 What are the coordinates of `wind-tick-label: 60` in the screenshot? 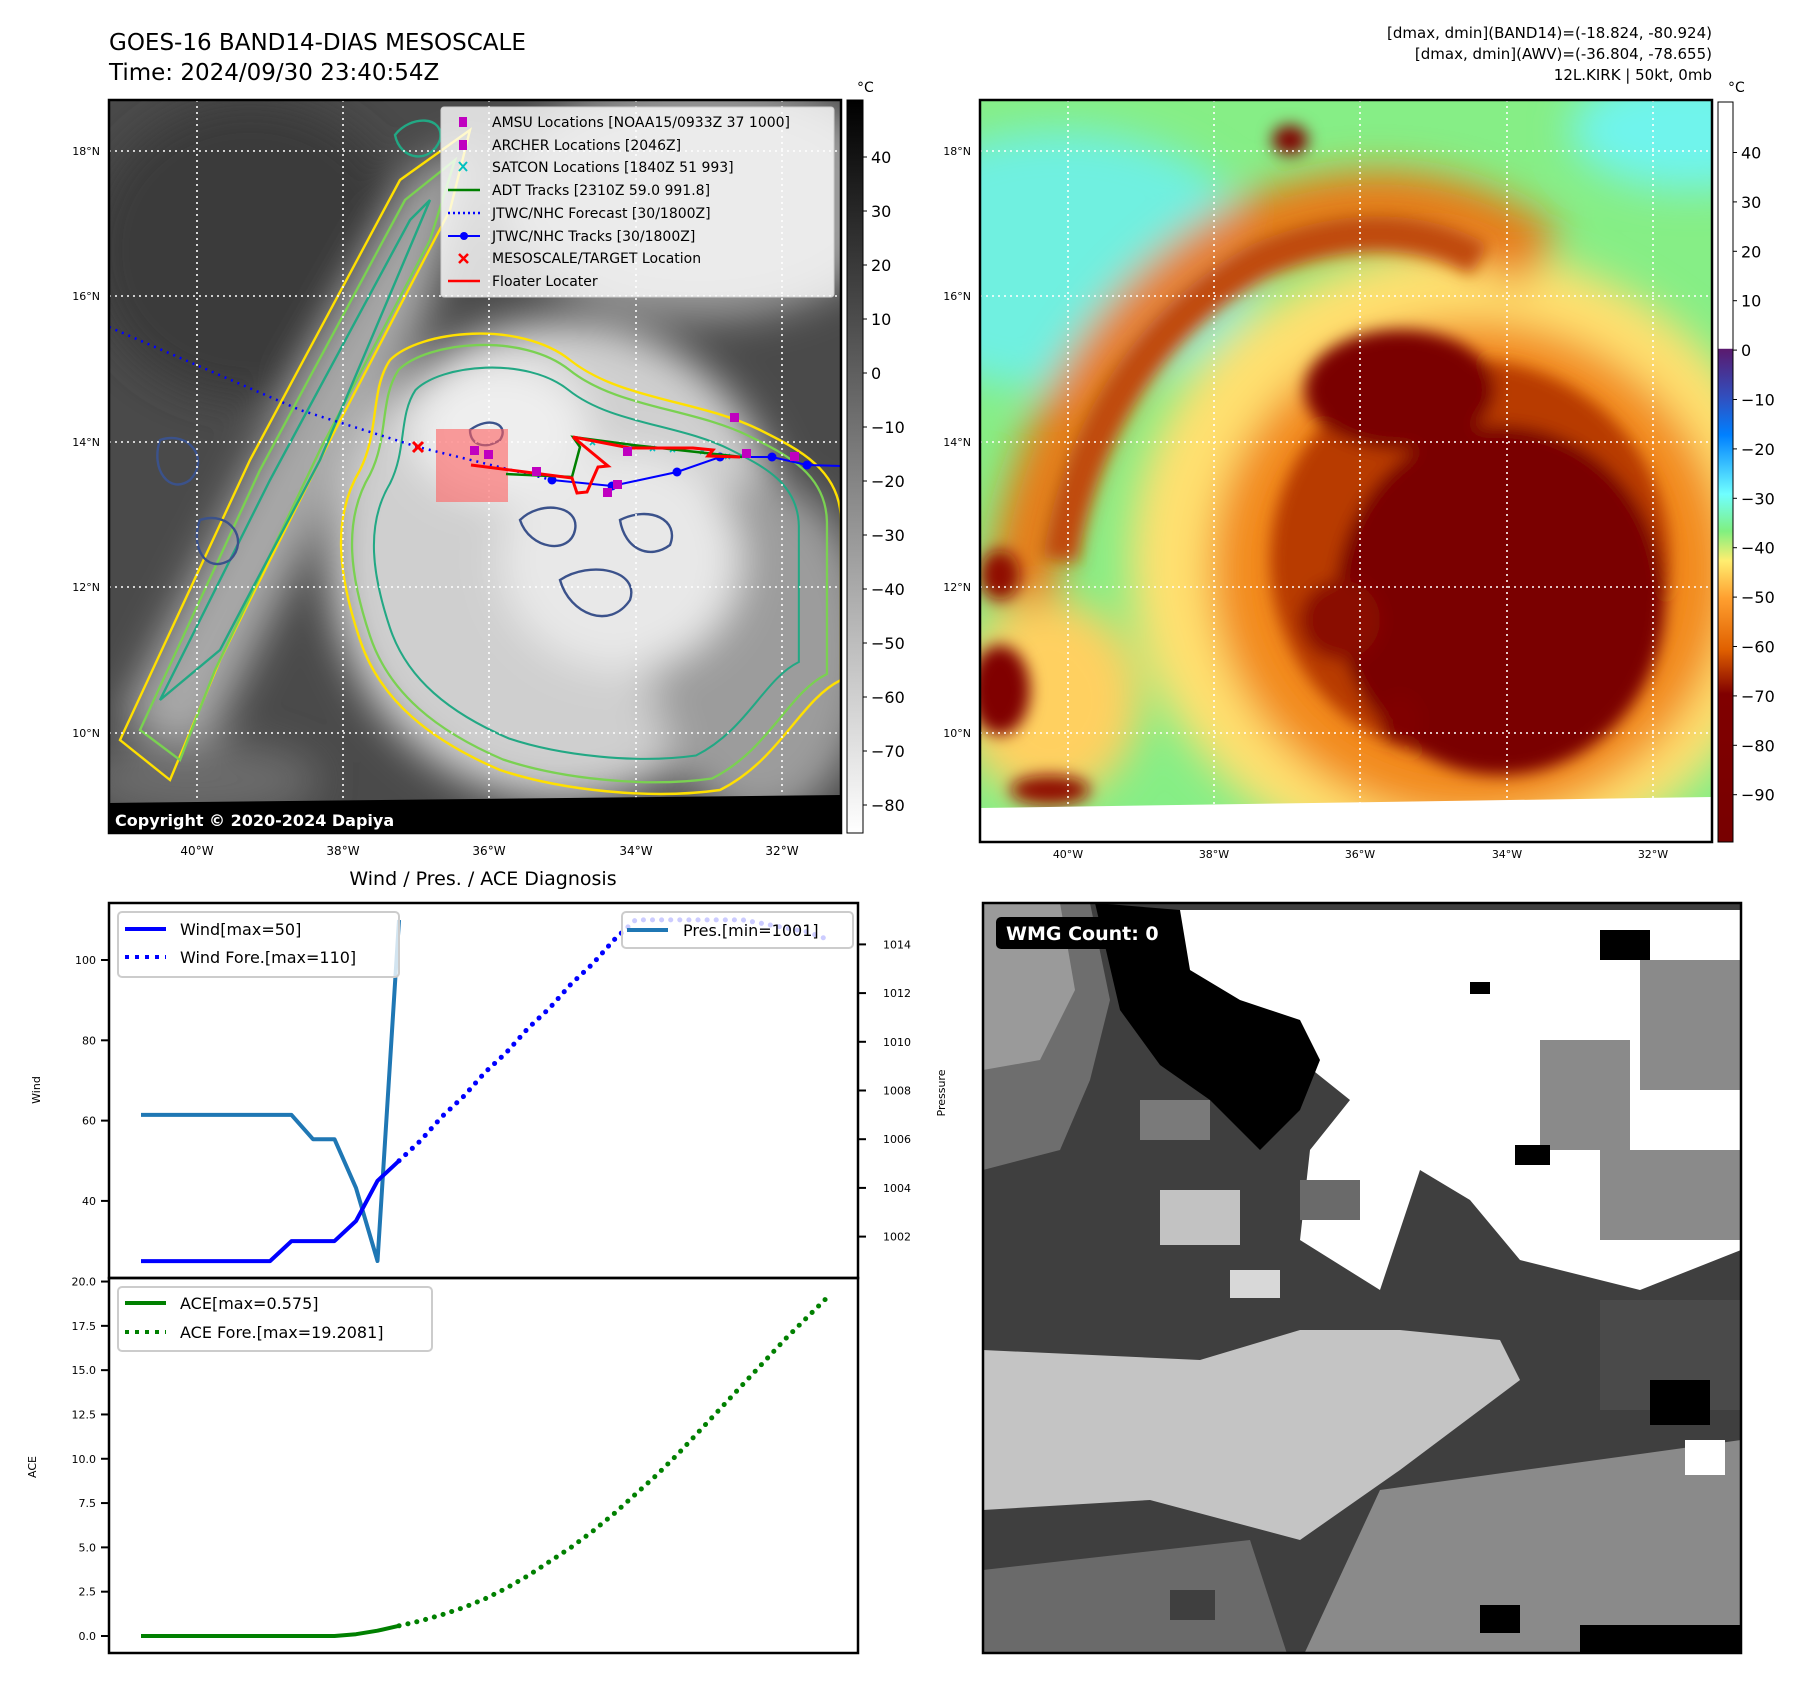 It's located at (89, 1121).